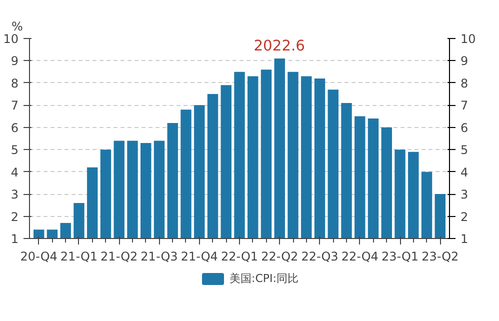  Describe the element at coordinates (119, 257) in the screenshot. I see `x-tick-label: 21-Q2` at that location.